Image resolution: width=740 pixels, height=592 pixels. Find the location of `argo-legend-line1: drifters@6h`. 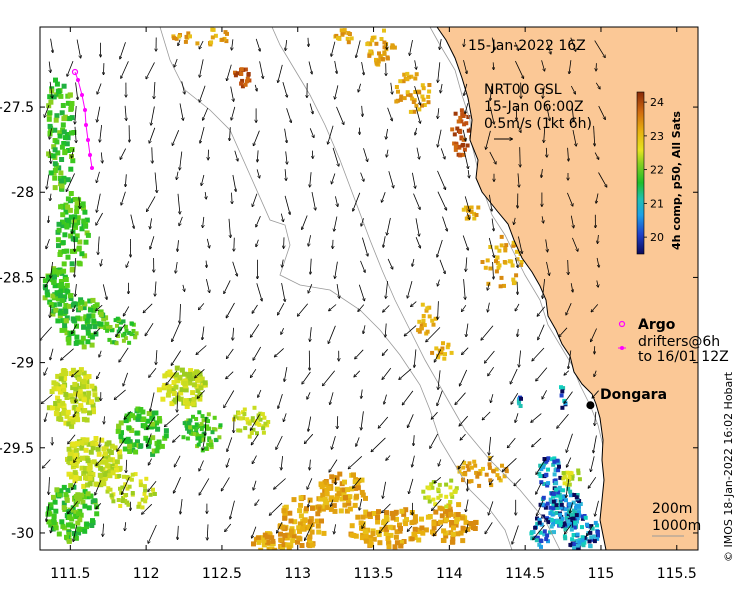

argo-legend-line1: drifters@6h is located at coordinates (679, 342).